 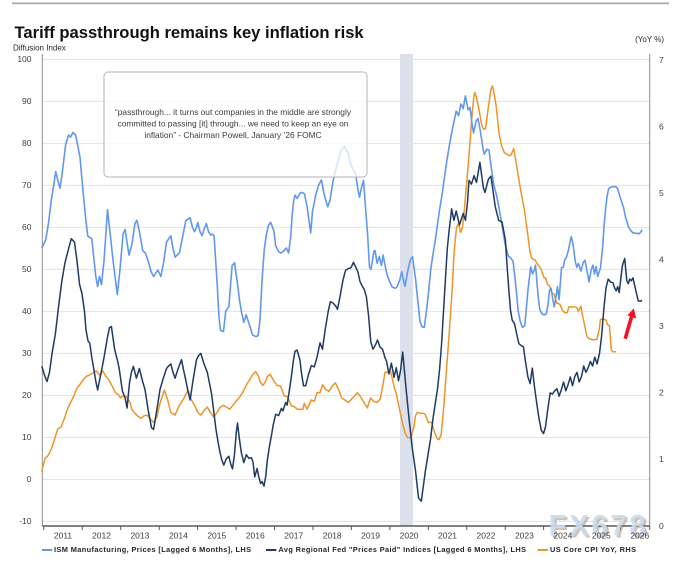 I want to click on svg-text: 1, so click(x=661, y=459).